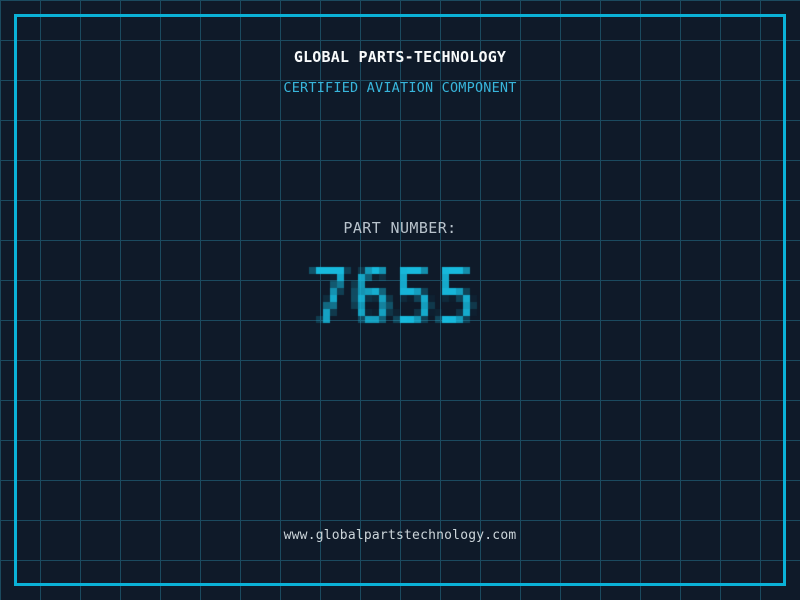 Image resolution: width=800 pixels, height=600 pixels. I want to click on part-number-display, so click(400, 298).